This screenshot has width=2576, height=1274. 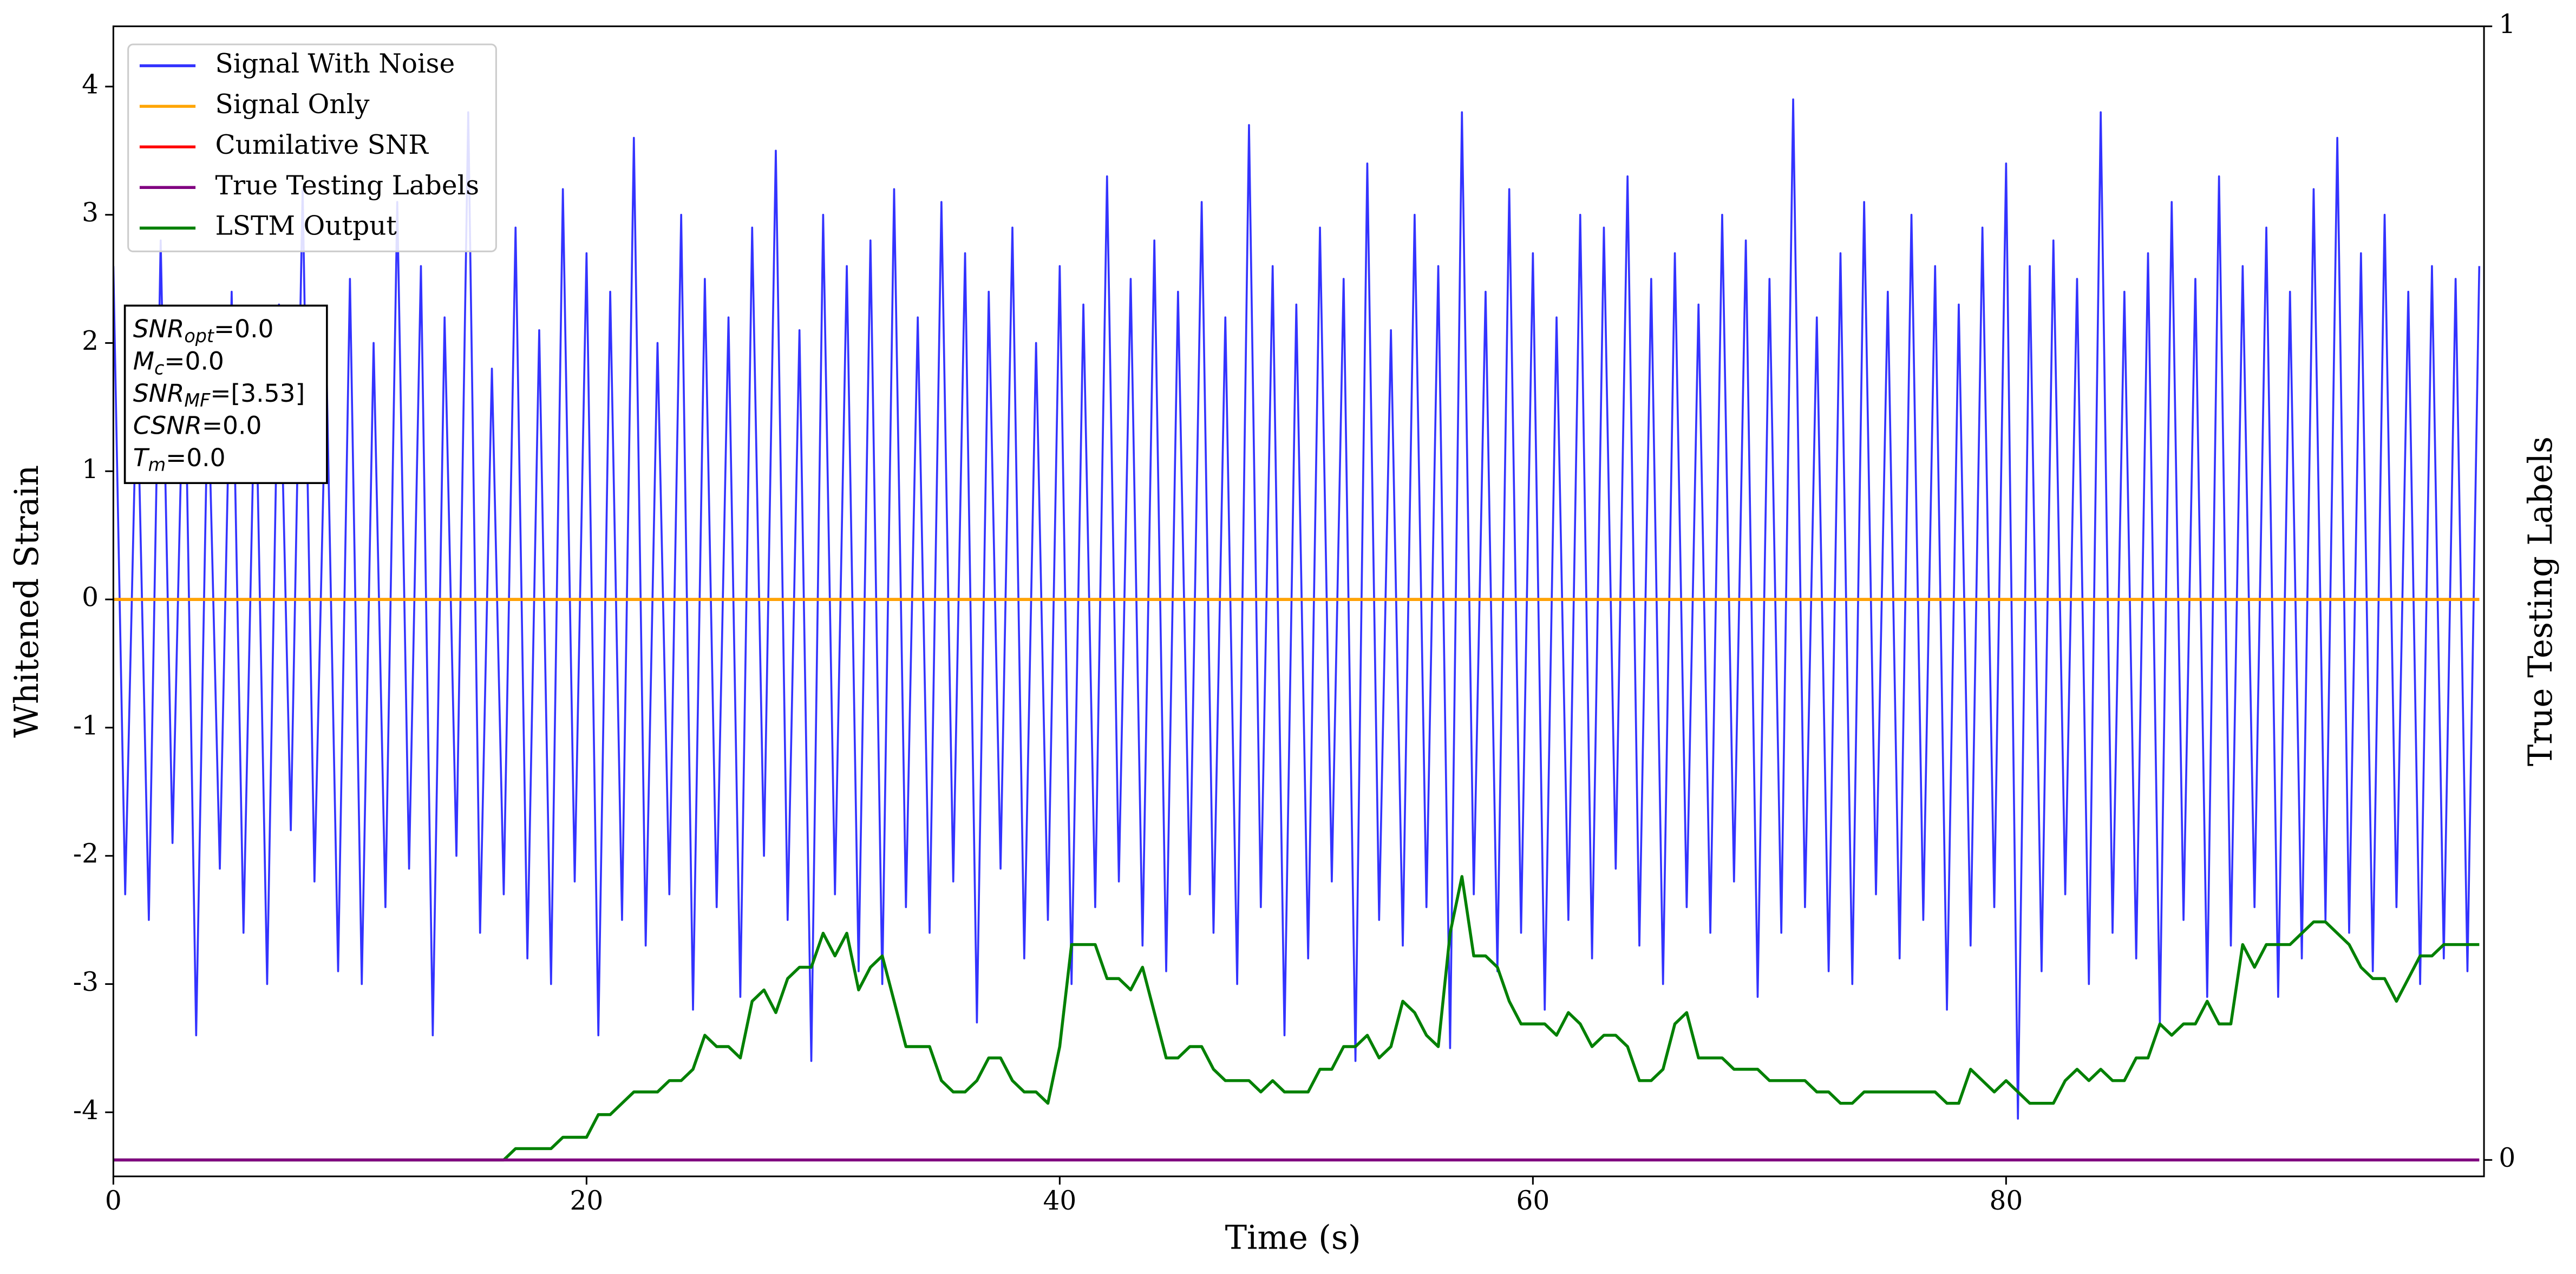 I want to click on y-tick-label: 2, so click(x=90, y=341).